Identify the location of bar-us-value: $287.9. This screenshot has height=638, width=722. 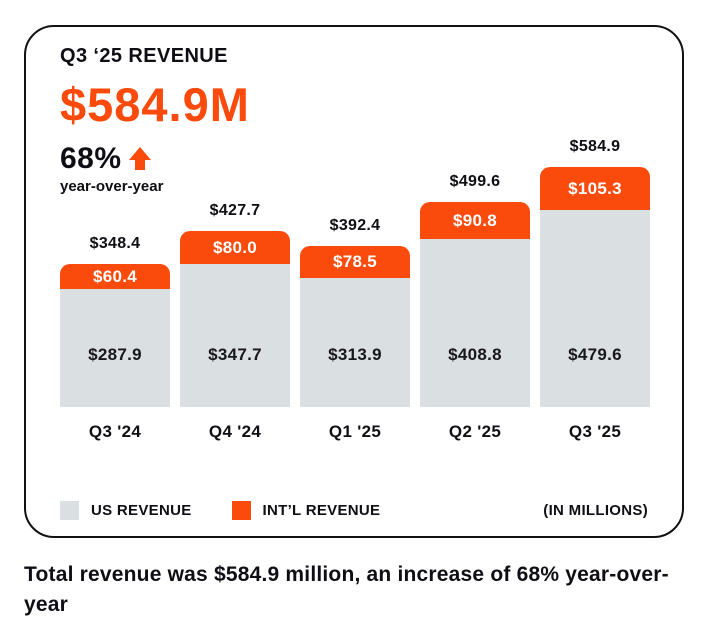
(115, 354).